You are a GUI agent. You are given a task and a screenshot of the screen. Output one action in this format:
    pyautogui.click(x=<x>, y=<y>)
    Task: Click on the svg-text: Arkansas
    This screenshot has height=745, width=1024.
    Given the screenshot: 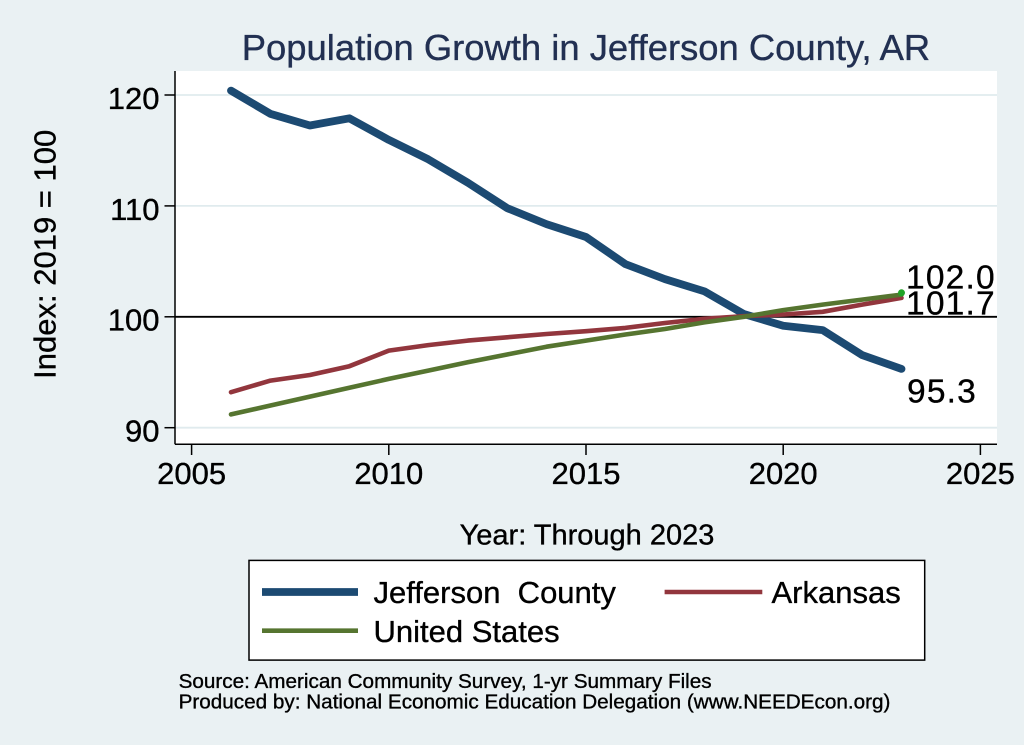 What is the action you would take?
    pyautogui.click(x=836, y=592)
    